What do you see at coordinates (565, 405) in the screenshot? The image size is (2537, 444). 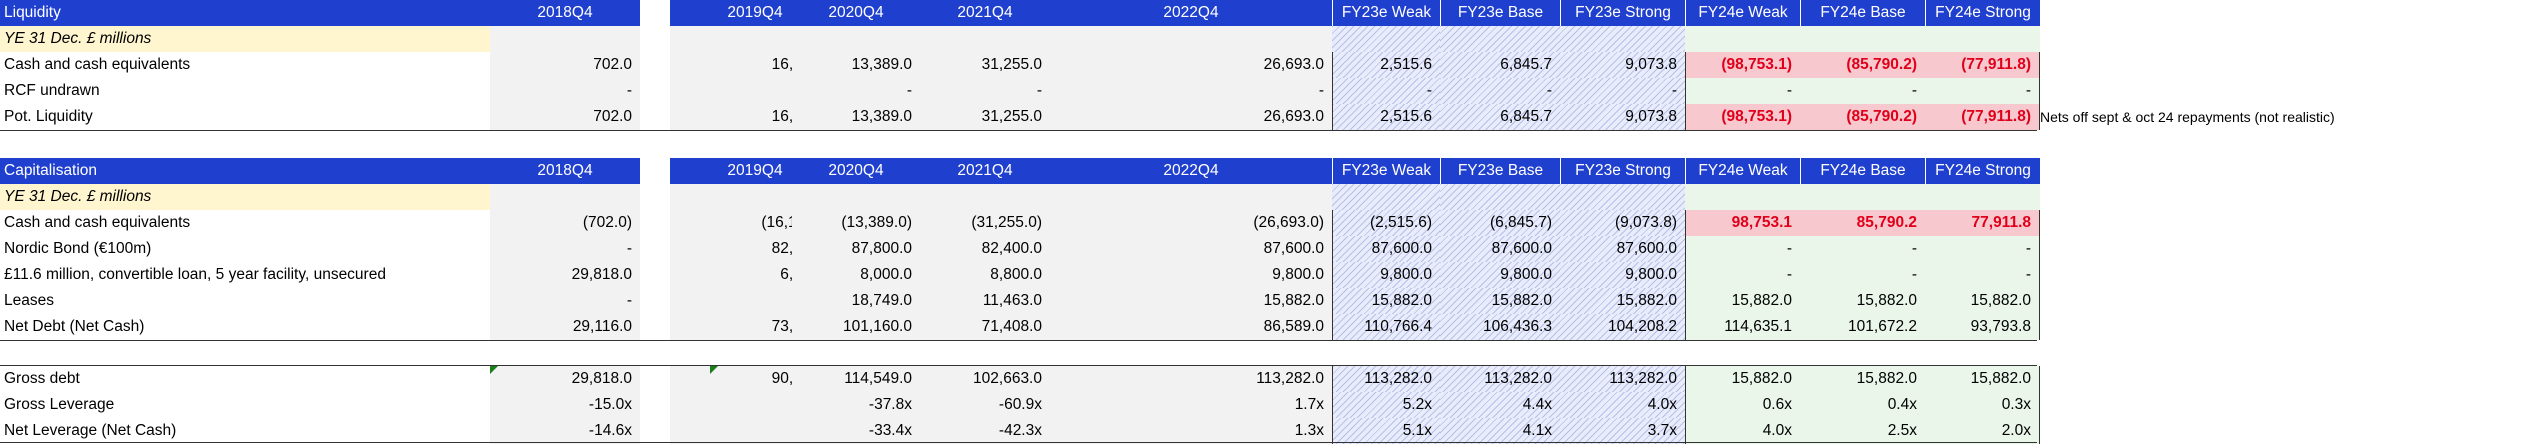 I see `value-cell: -15.0x` at bounding box center [565, 405].